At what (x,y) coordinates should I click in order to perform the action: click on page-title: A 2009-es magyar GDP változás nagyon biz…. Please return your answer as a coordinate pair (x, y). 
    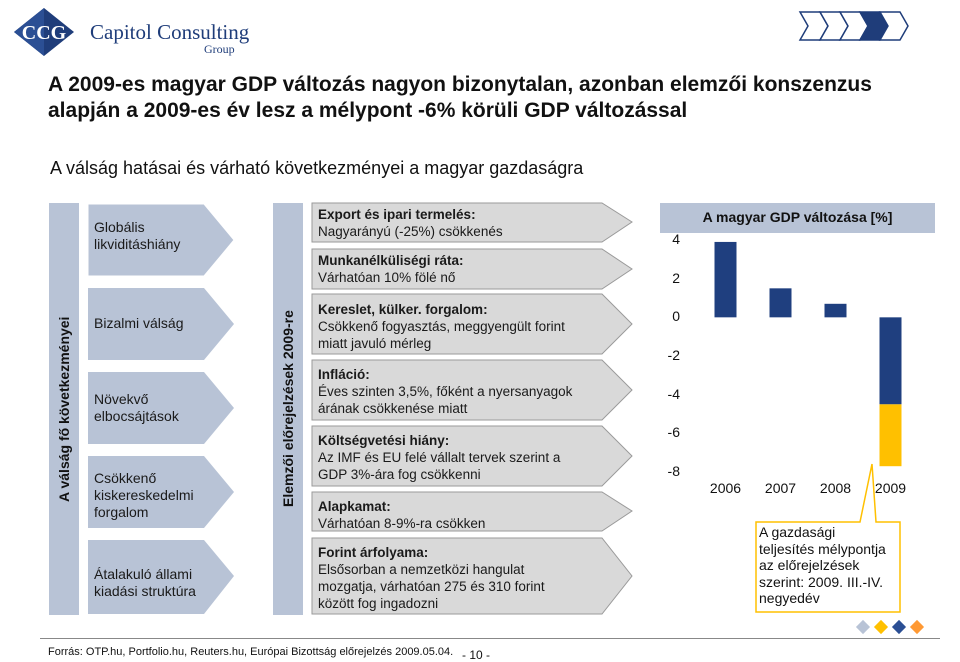
    Looking at the image, I should click on (460, 97).